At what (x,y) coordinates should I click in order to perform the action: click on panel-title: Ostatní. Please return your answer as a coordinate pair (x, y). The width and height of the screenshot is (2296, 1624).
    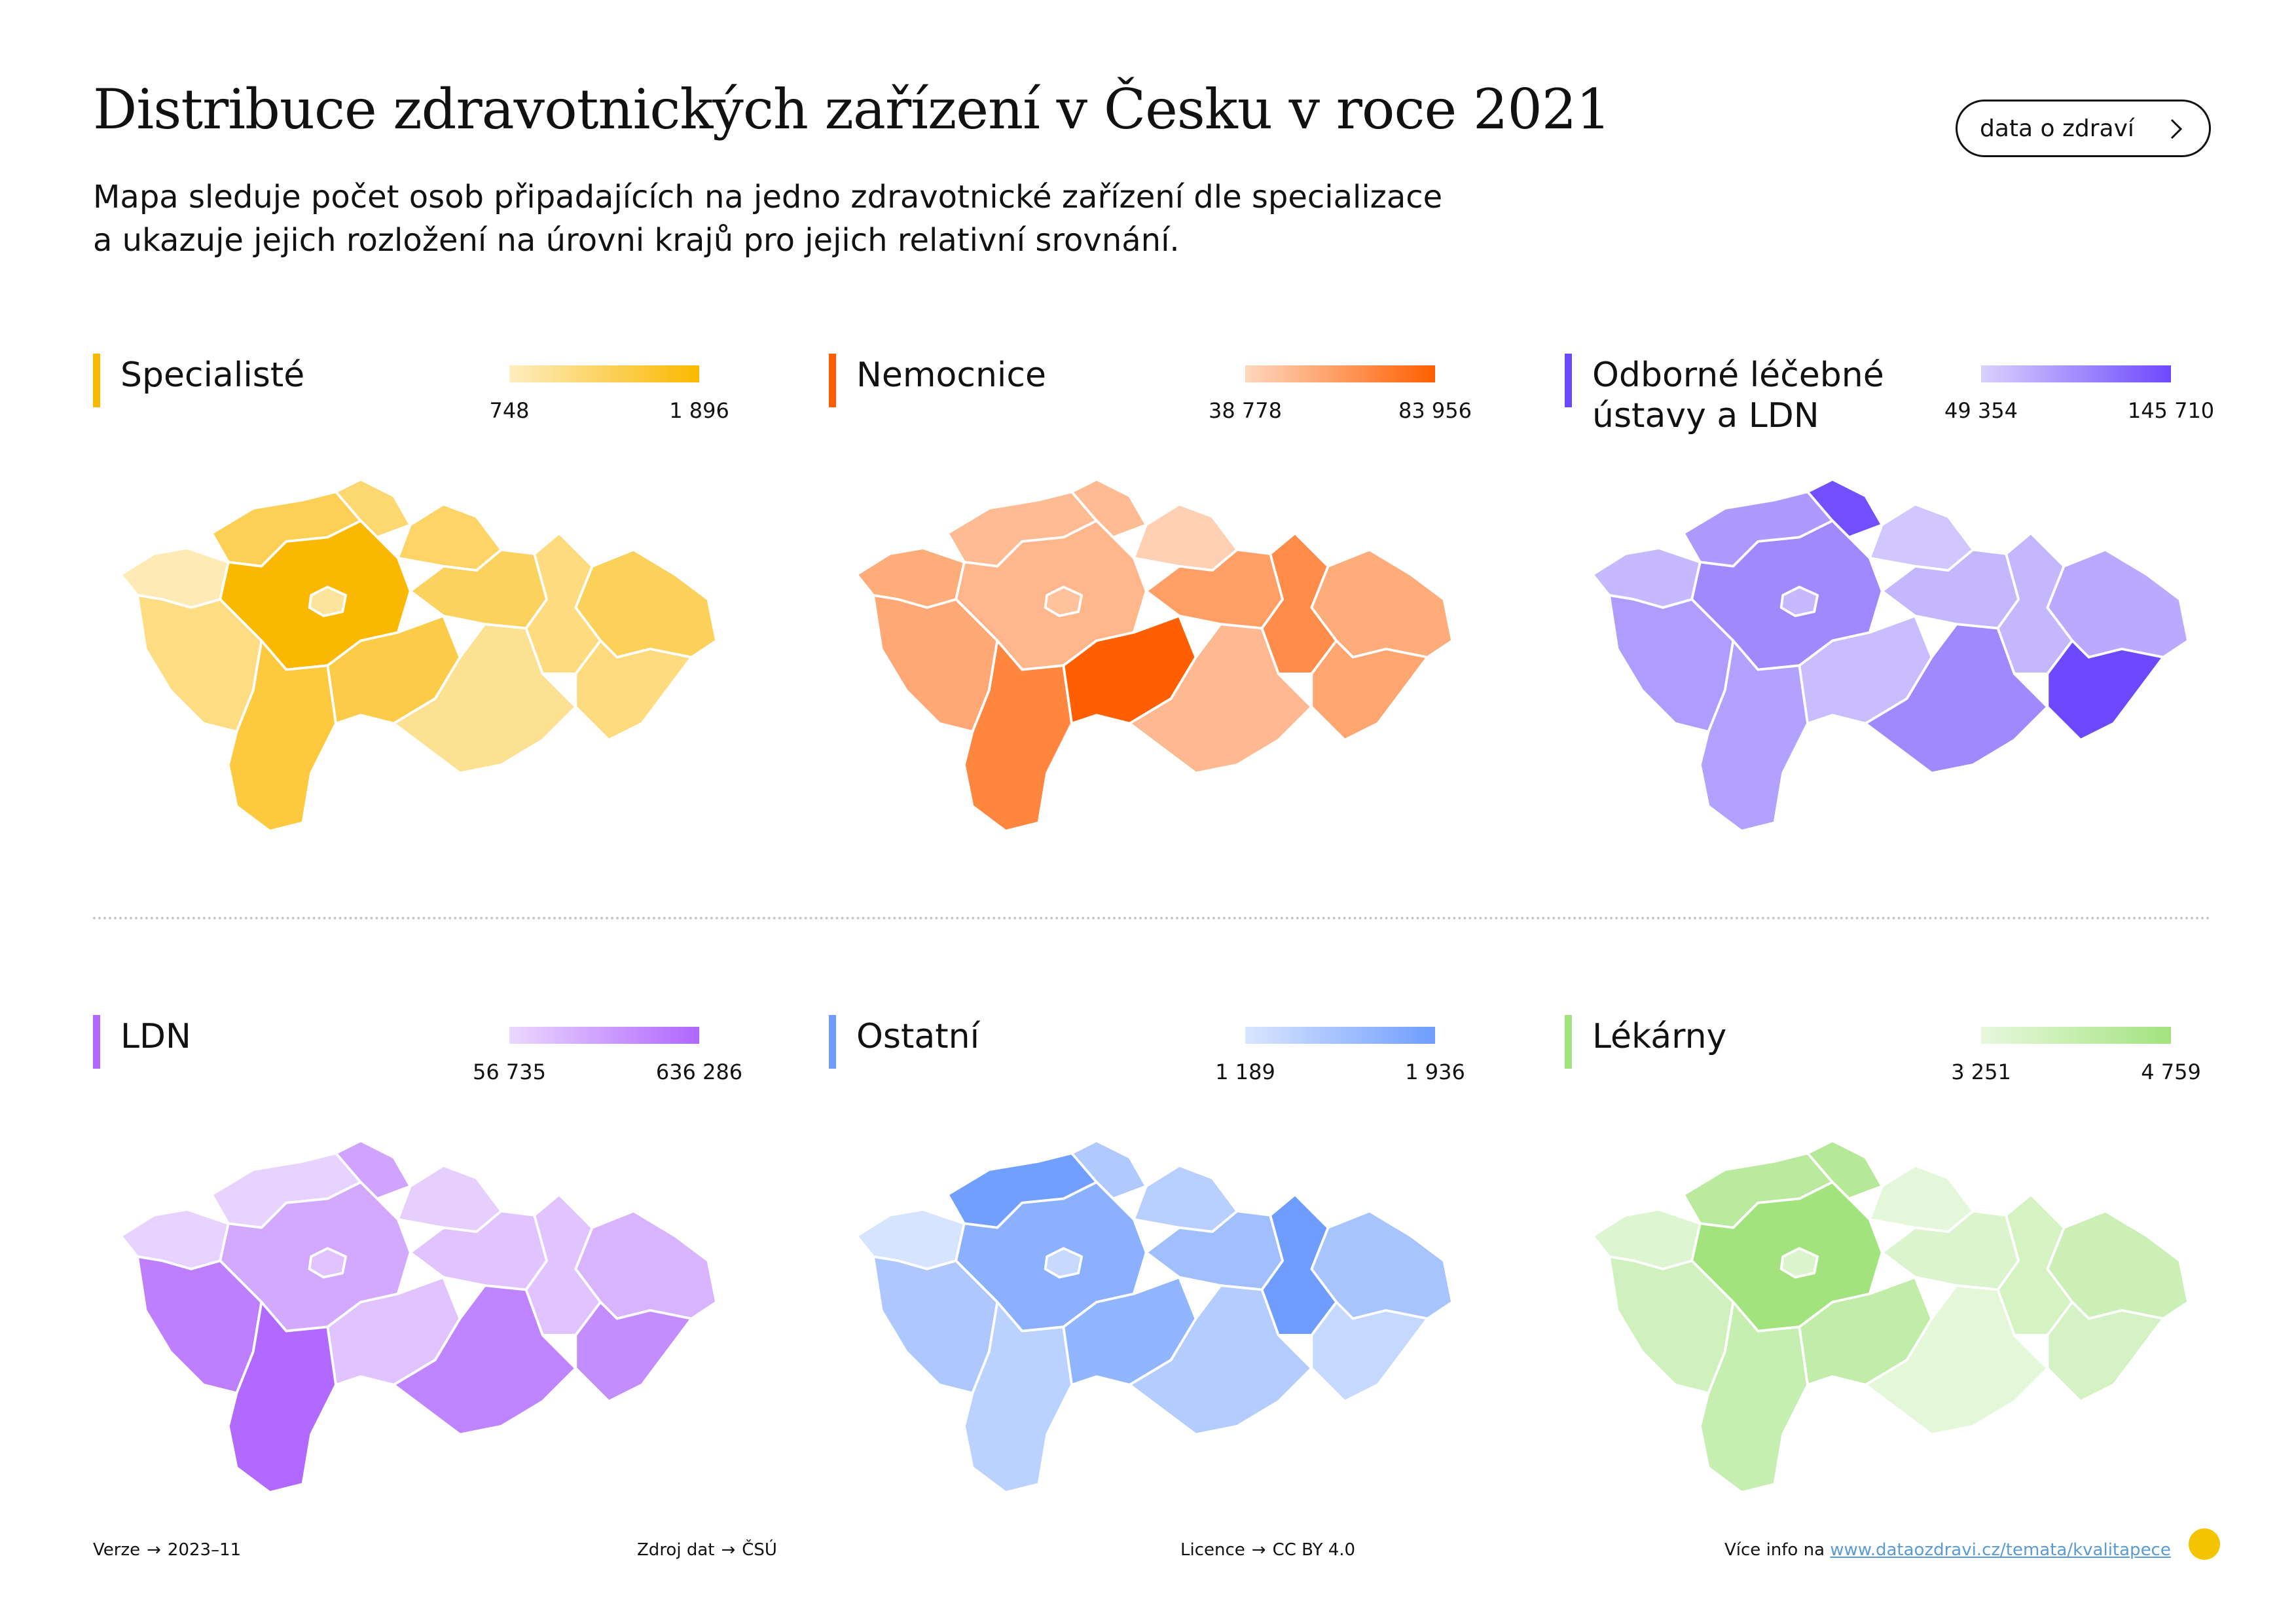
    Looking at the image, I should click on (918, 1036).